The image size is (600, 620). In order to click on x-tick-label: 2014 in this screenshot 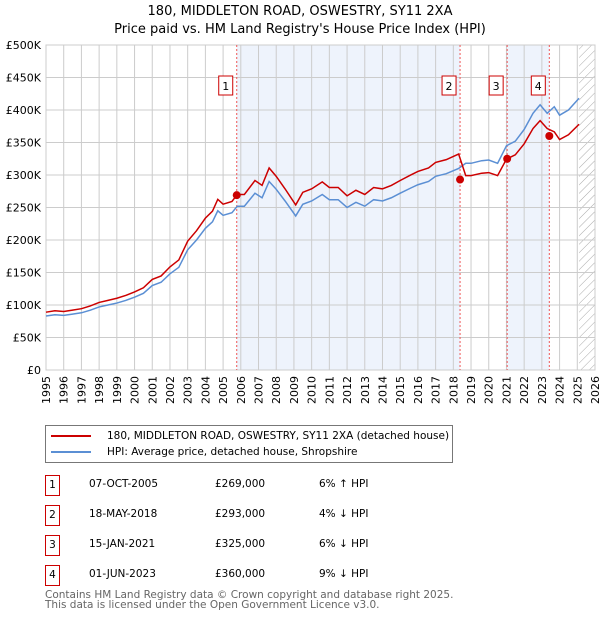, I will do `click(382, 390)`.